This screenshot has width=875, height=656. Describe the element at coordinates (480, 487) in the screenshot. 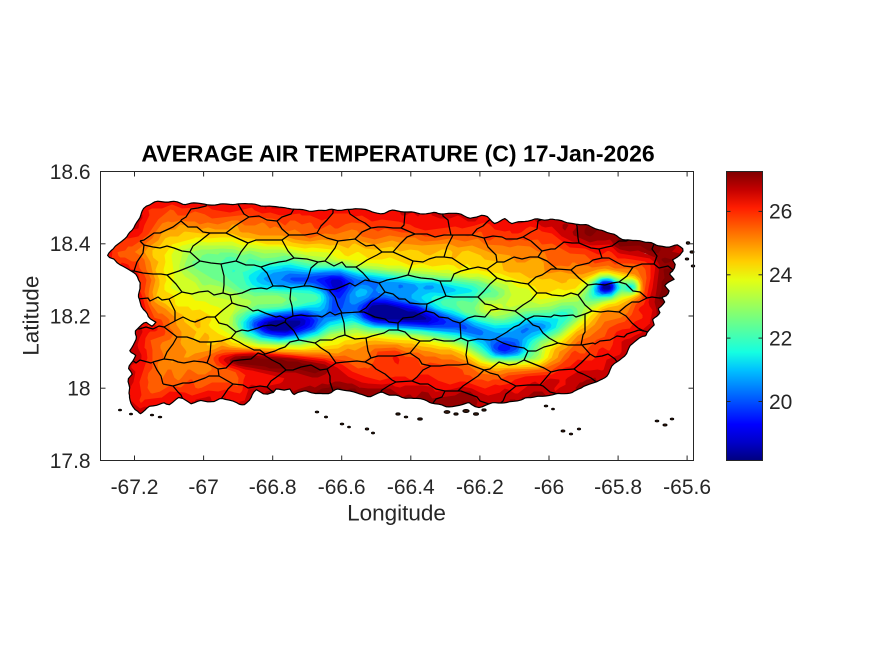

I see `svg-text: -66.2` at that location.